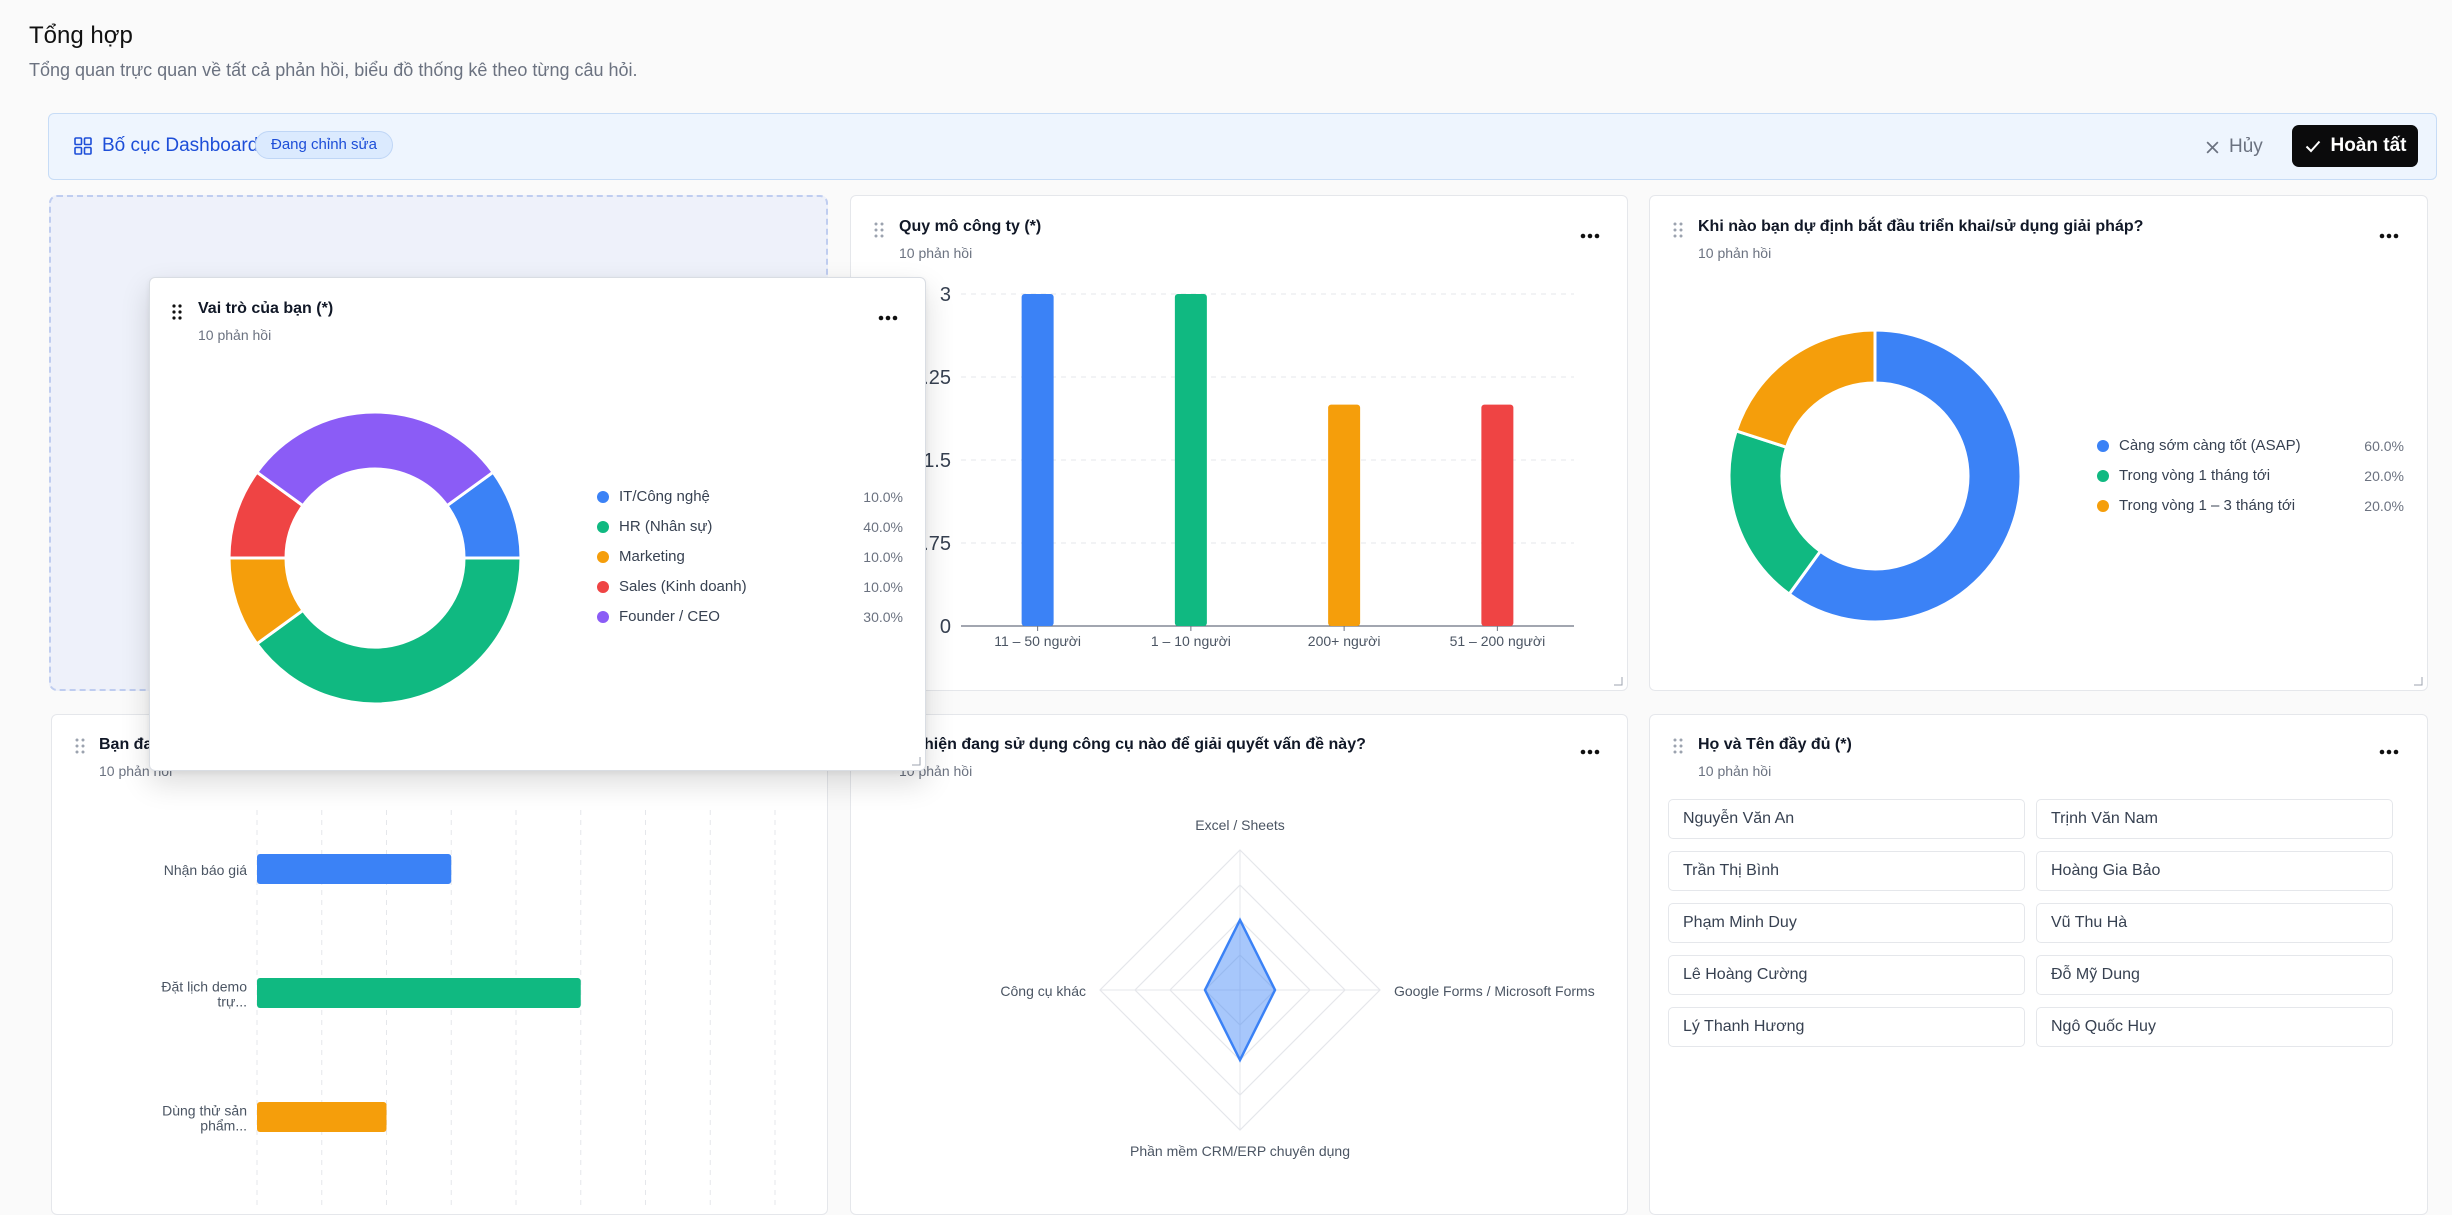 Image resolution: width=2452 pixels, height=1215 pixels. I want to click on dashboard-layout-icon, so click(83, 146).